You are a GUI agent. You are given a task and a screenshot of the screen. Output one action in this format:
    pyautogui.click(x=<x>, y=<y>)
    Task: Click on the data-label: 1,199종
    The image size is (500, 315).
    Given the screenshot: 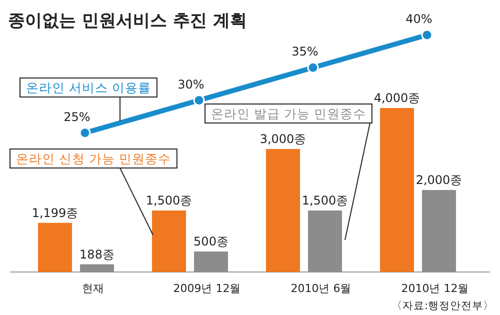 What is the action you would take?
    pyautogui.click(x=55, y=213)
    